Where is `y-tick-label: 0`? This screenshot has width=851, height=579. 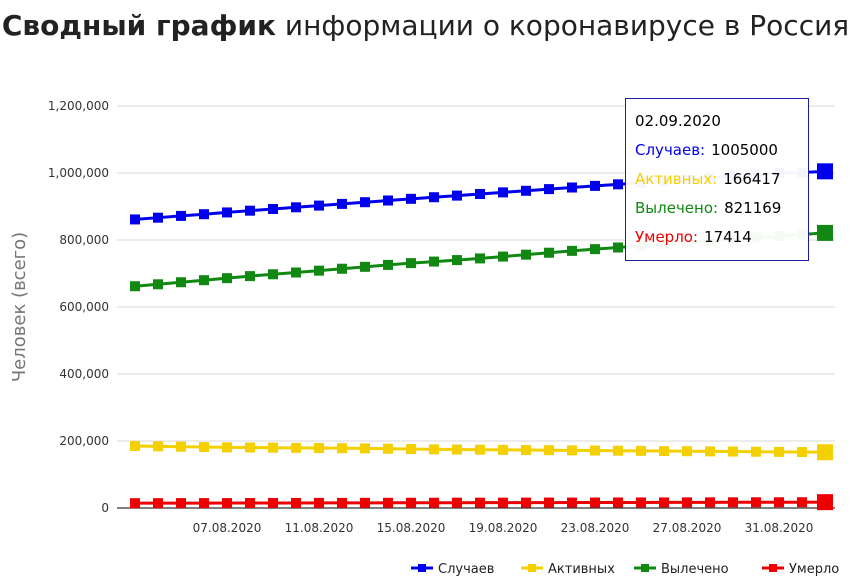
y-tick-label: 0 is located at coordinates (105, 508).